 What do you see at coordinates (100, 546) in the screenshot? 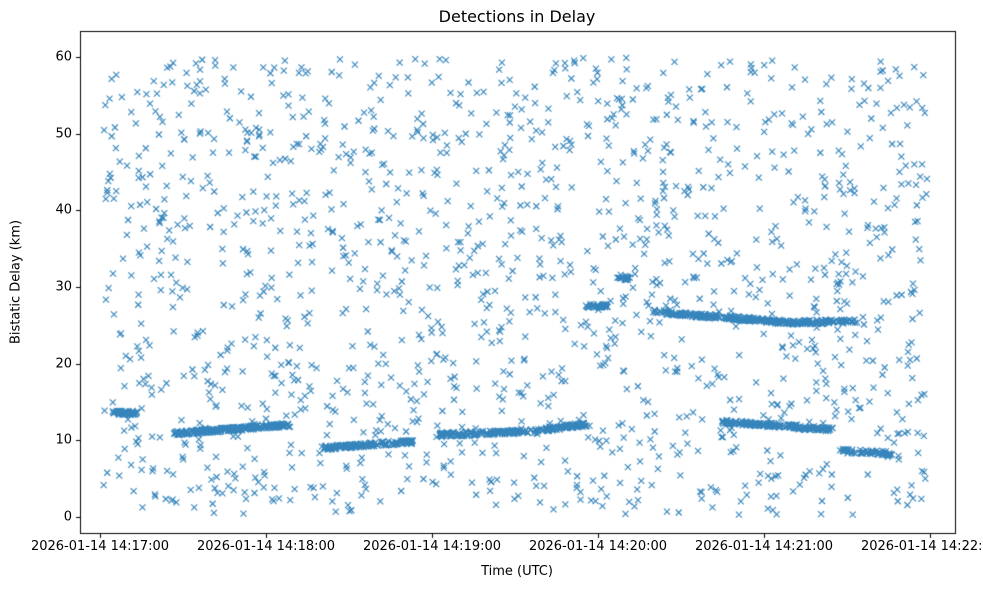
I see `x-tick-label: 2026-01-14 14:17:00` at bounding box center [100, 546].